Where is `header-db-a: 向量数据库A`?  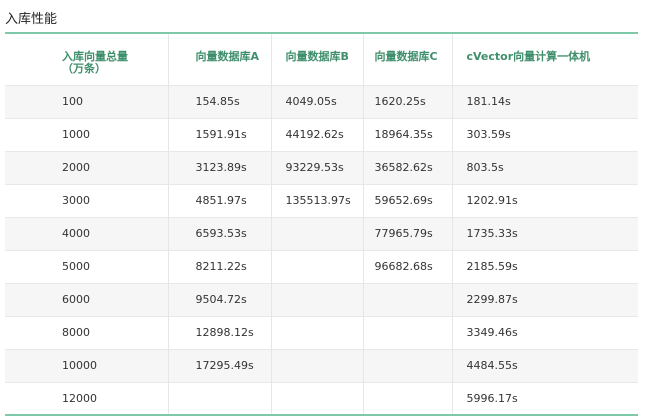
header-db-a: 向量数据库A is located at coordinates (220, 59).